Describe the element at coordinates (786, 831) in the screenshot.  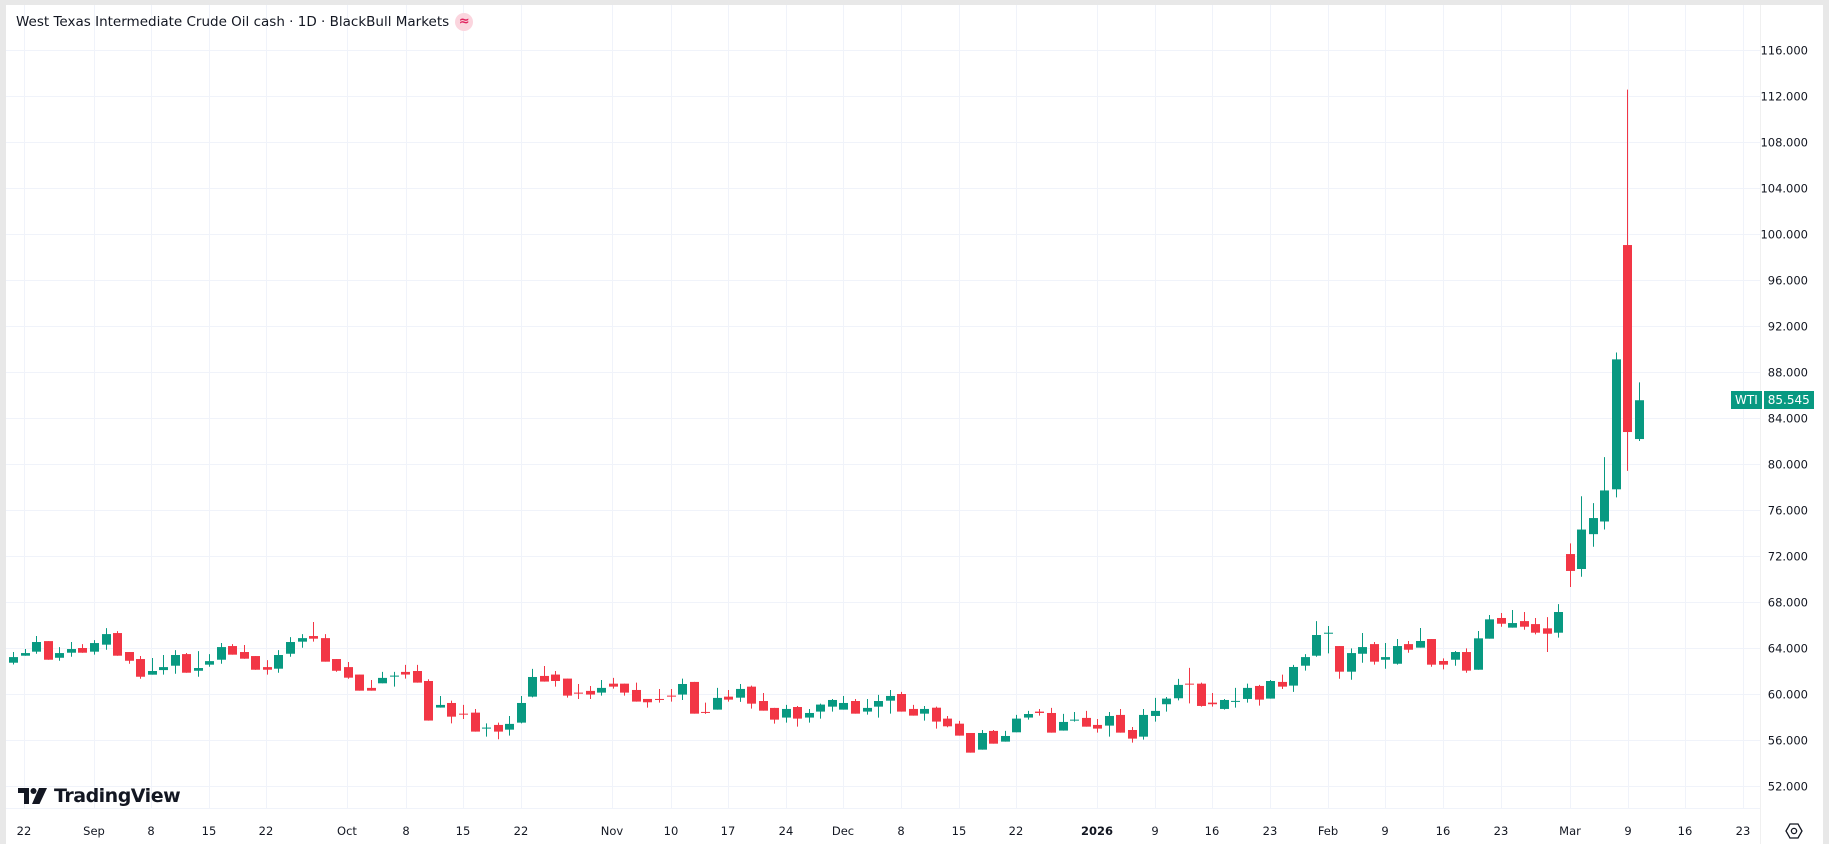
I see `time-tick-label: 24` at that location.